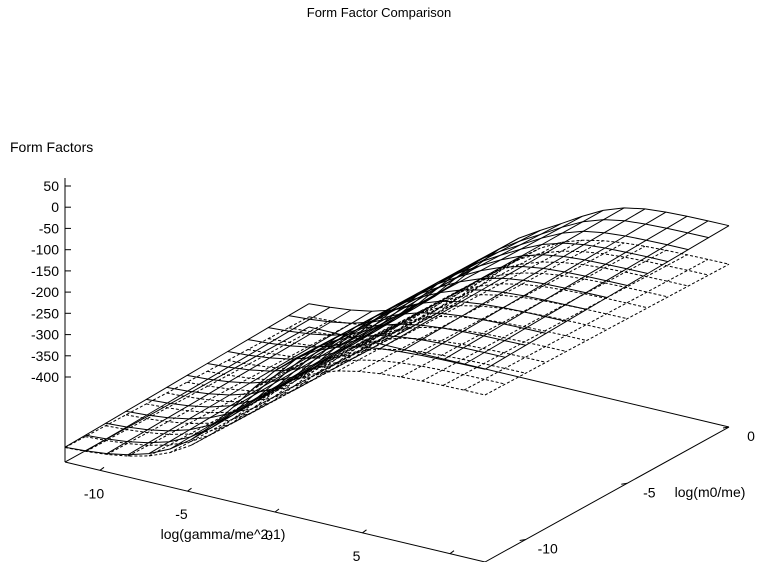 Image resolution: width=759 pixels, height=562 pixels. I want to click on y-tick-label: -10, so click(548, 549).